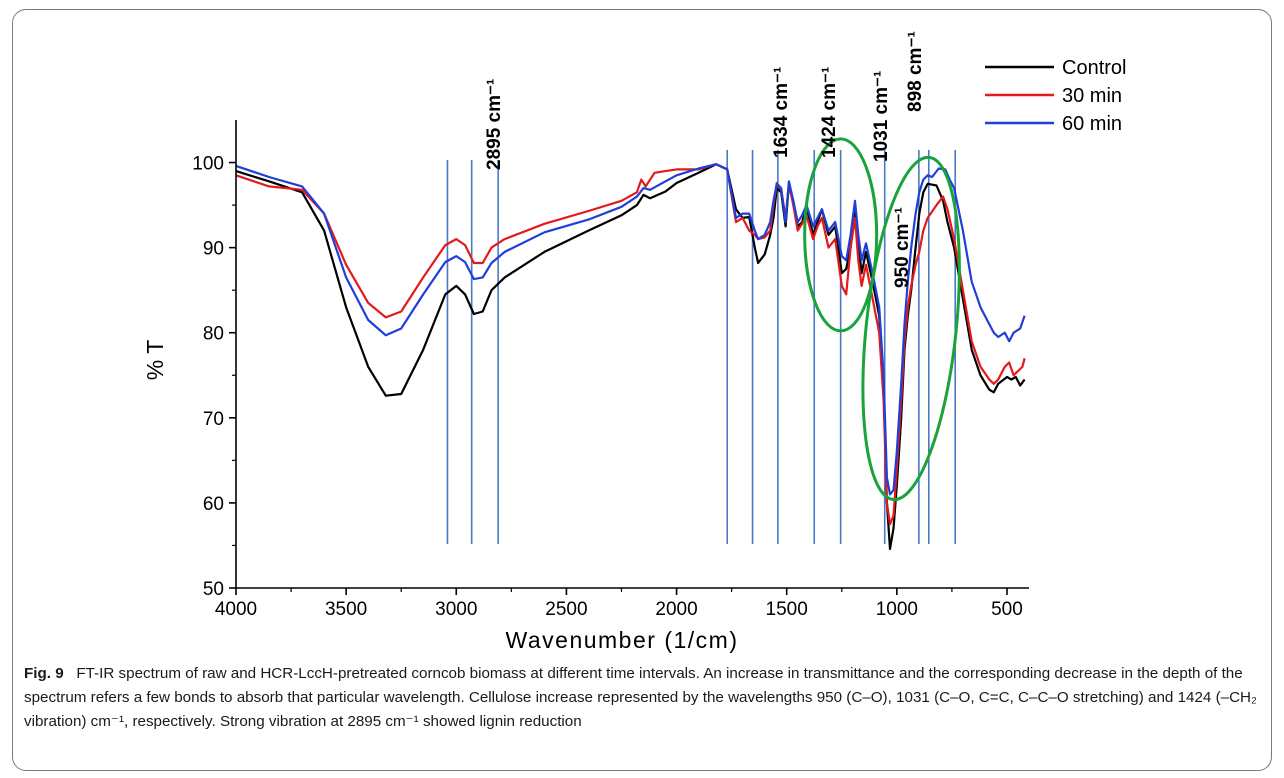 Image resolution: width=1284 pixels, height=778 pixels. Describe the element at coordinates (829, 112) in the screenshot. I see `peak-annotation: 1424 cm⁻¹` at that location.